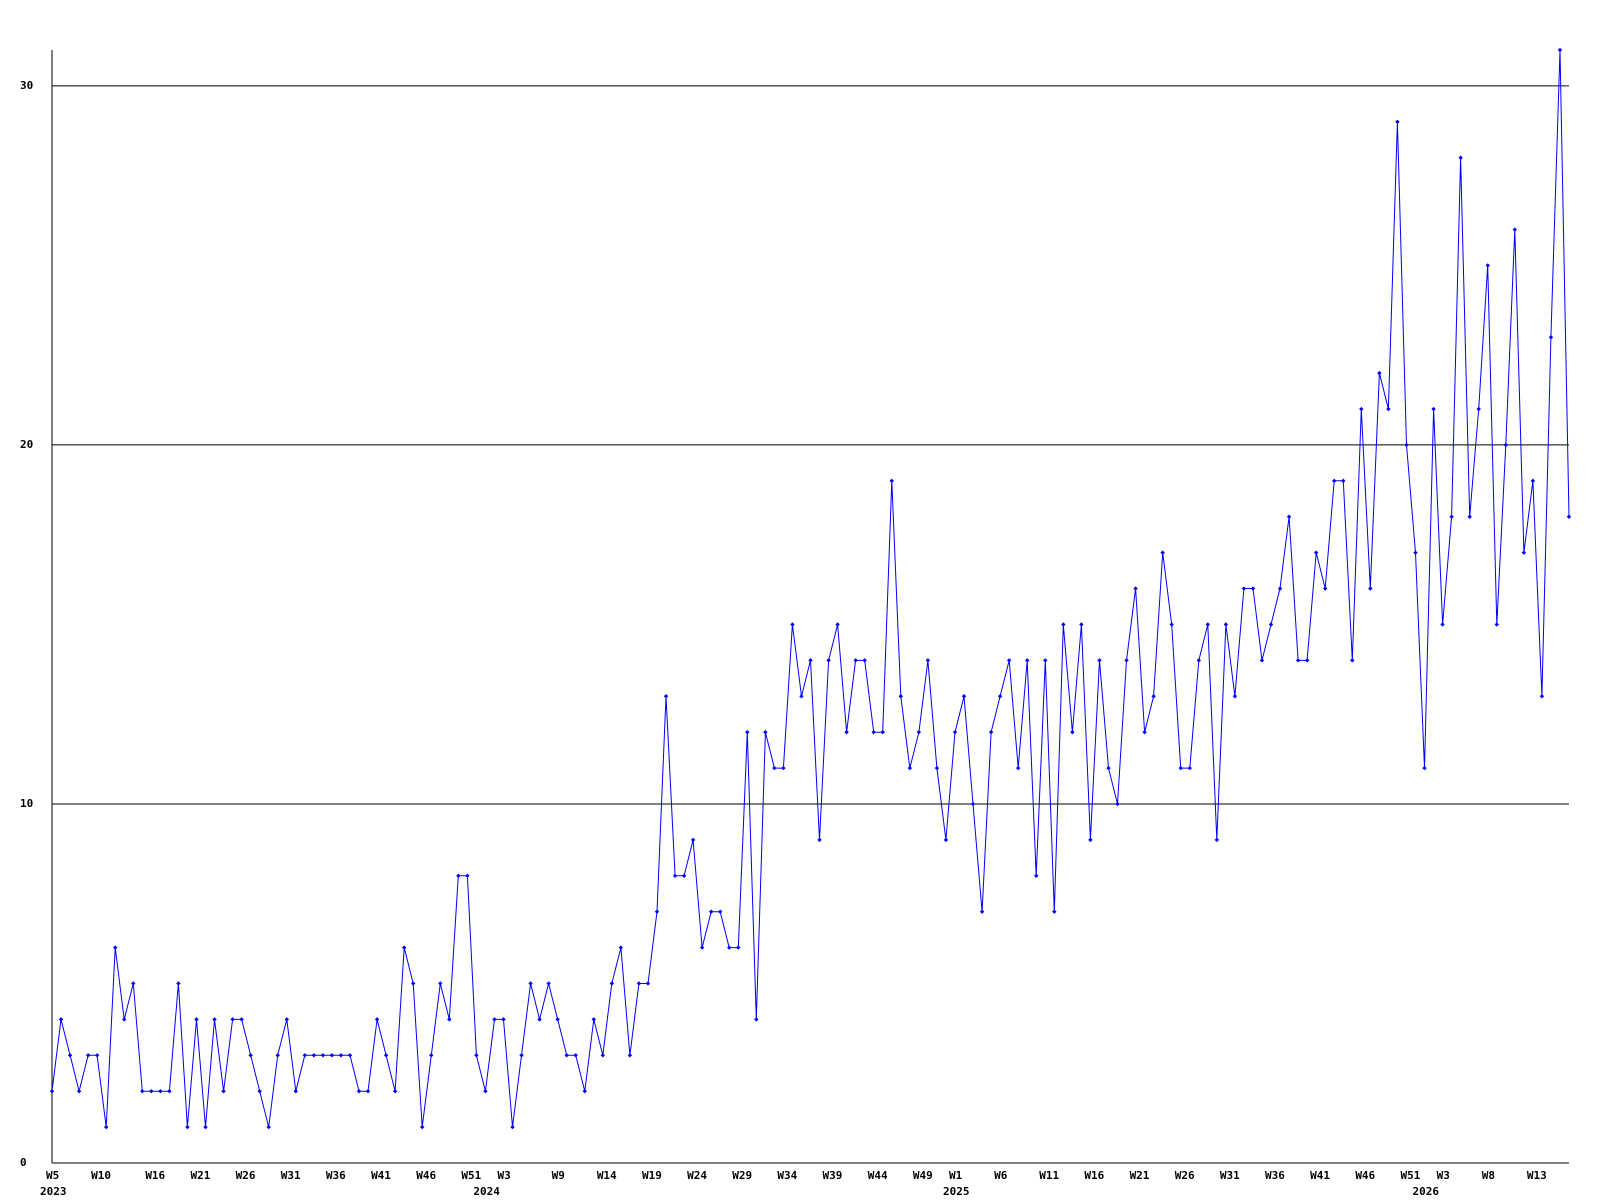 This screenshot has height=1200, width=1600. What do you see at coordinates (23, 1162) in the screenshot?
I see `y-tick-label: 0` at bounding box center [23, 1162].